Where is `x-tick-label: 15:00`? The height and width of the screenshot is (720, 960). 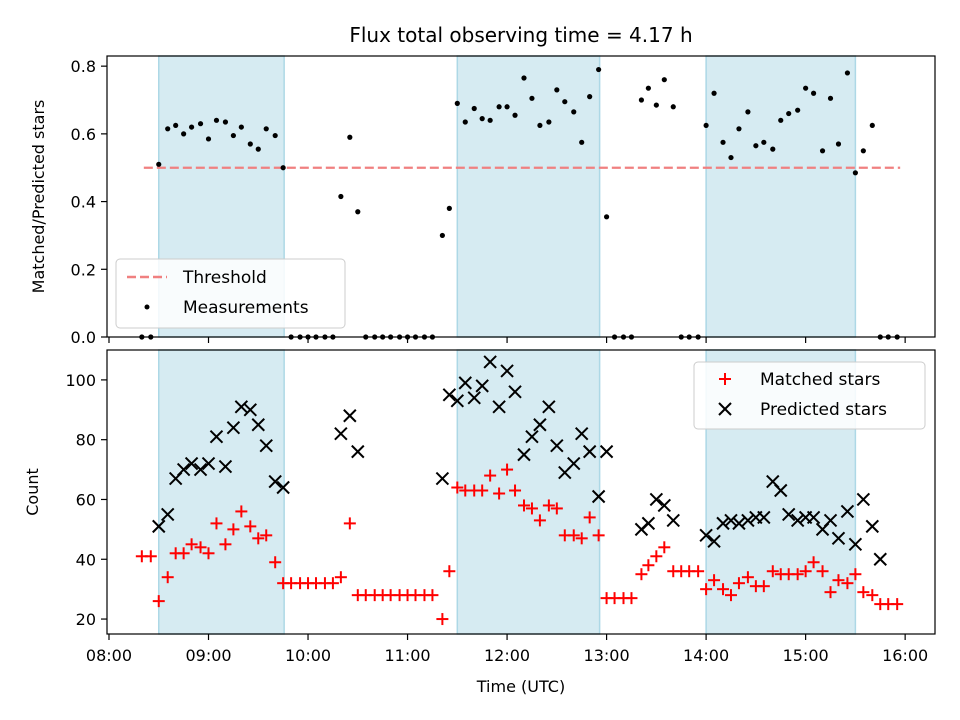
x-tick-label: 15:00 is located at coordinates (806, 655).